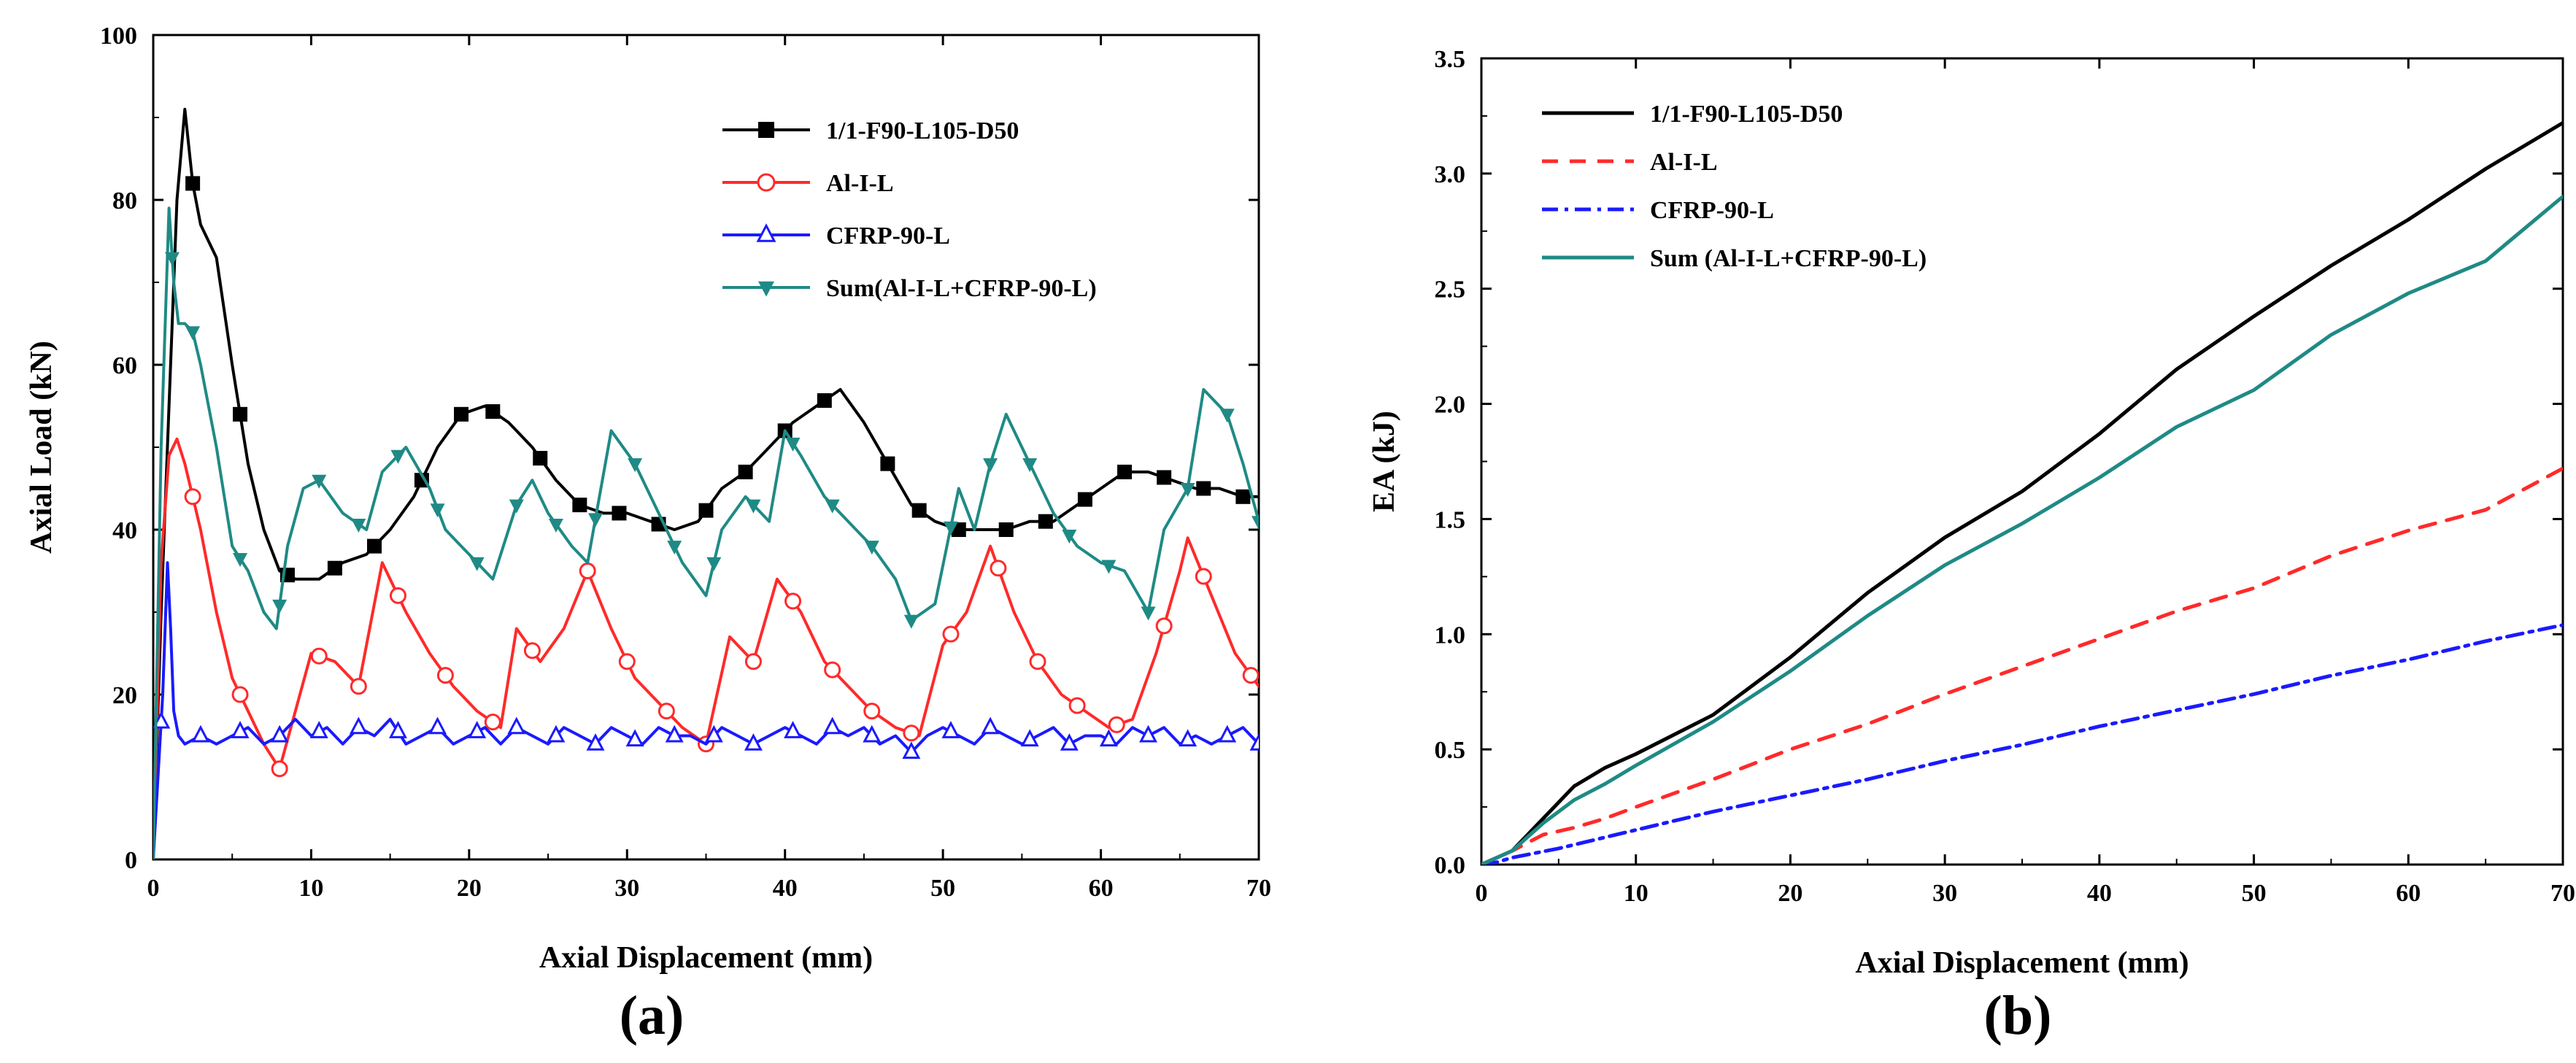 The image size is (2576, 1063). I want to click on x-tick-label: 30, so click(1944, 893).